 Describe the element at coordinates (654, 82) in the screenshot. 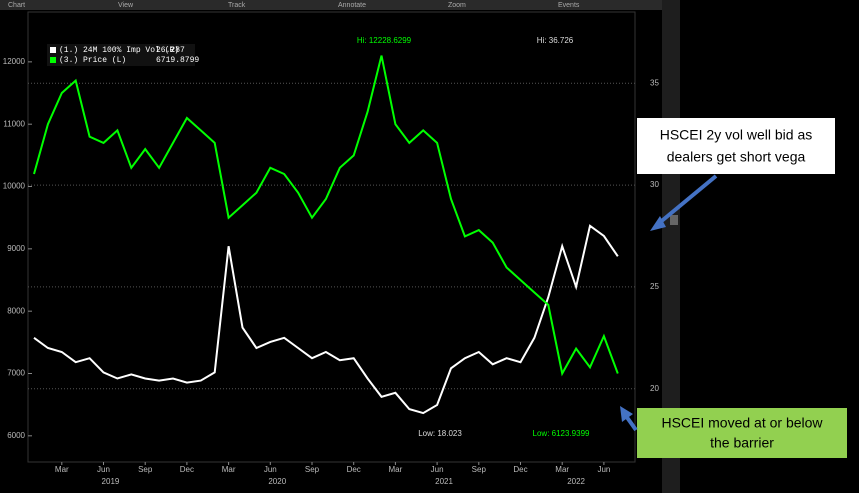

I see `y2-tick-label: 35` at that location.